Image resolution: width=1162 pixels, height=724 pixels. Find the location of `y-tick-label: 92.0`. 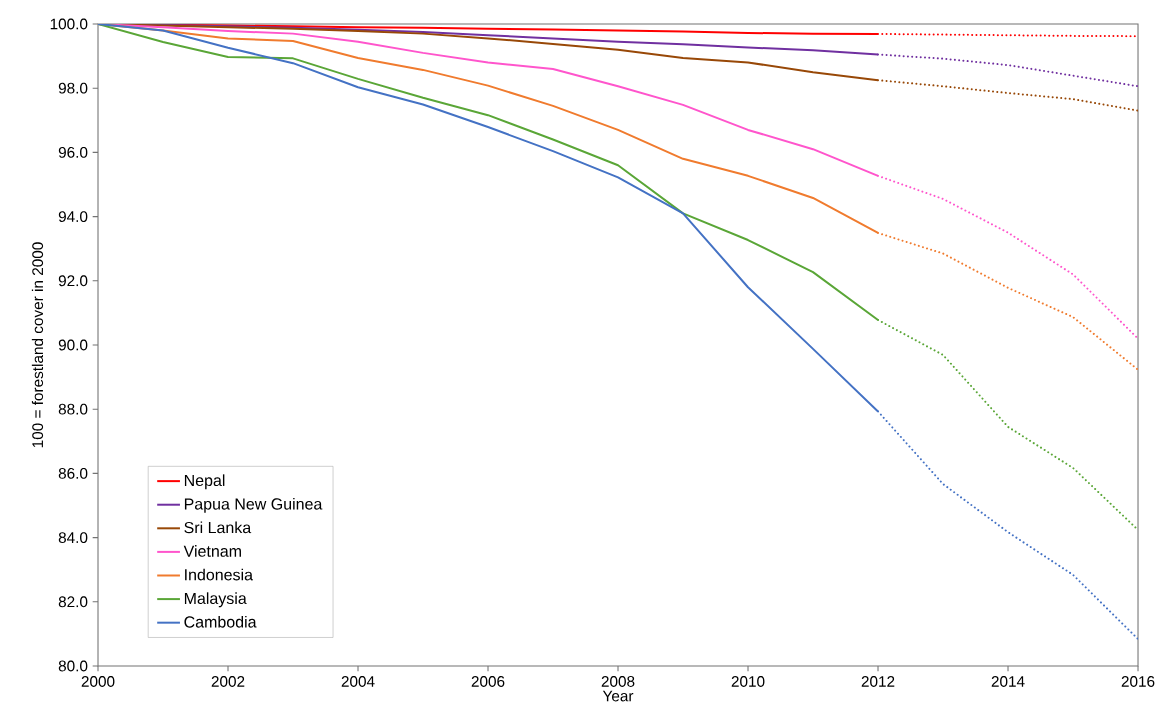

y-tick-label: 92.0 is located at coordinates (73, 281).